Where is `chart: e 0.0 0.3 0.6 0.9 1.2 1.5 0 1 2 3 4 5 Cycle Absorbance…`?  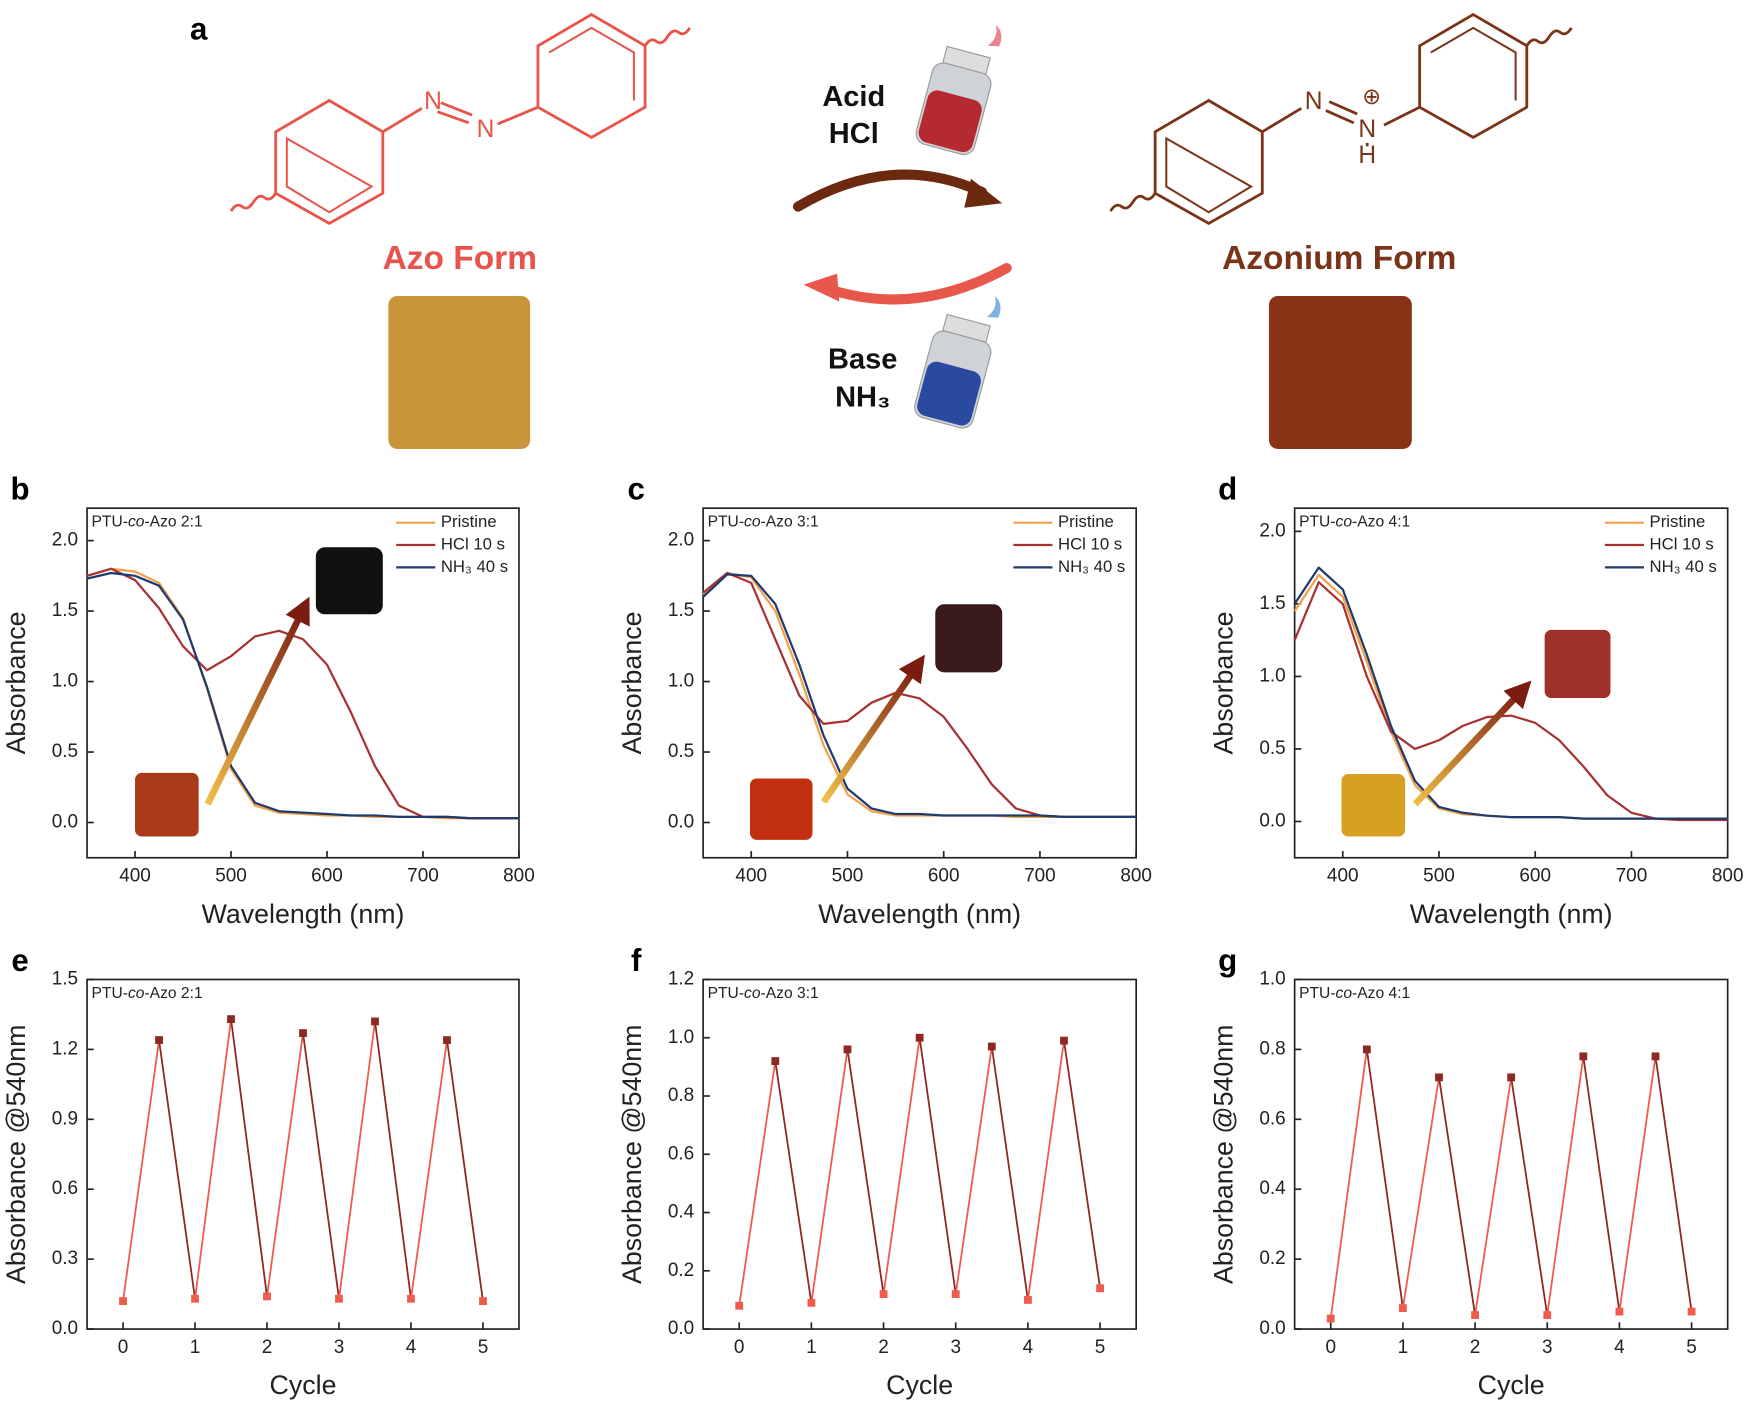 chart: e 0.0 0.3 0.6 0.9 1.2 1.5 0 1 2 3 4 5 Cycle Absorbance… is located at coordinates (260, 1171).